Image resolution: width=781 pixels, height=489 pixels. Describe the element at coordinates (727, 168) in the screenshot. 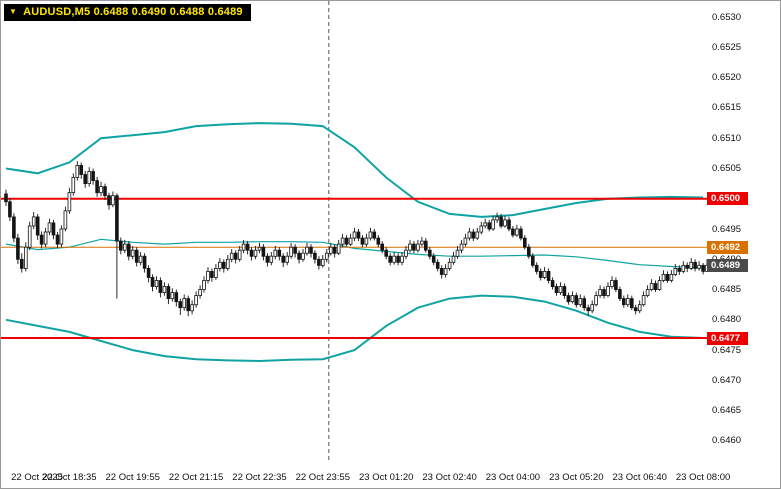

I see `price-tick-0.6505: 0.6505` at that location.